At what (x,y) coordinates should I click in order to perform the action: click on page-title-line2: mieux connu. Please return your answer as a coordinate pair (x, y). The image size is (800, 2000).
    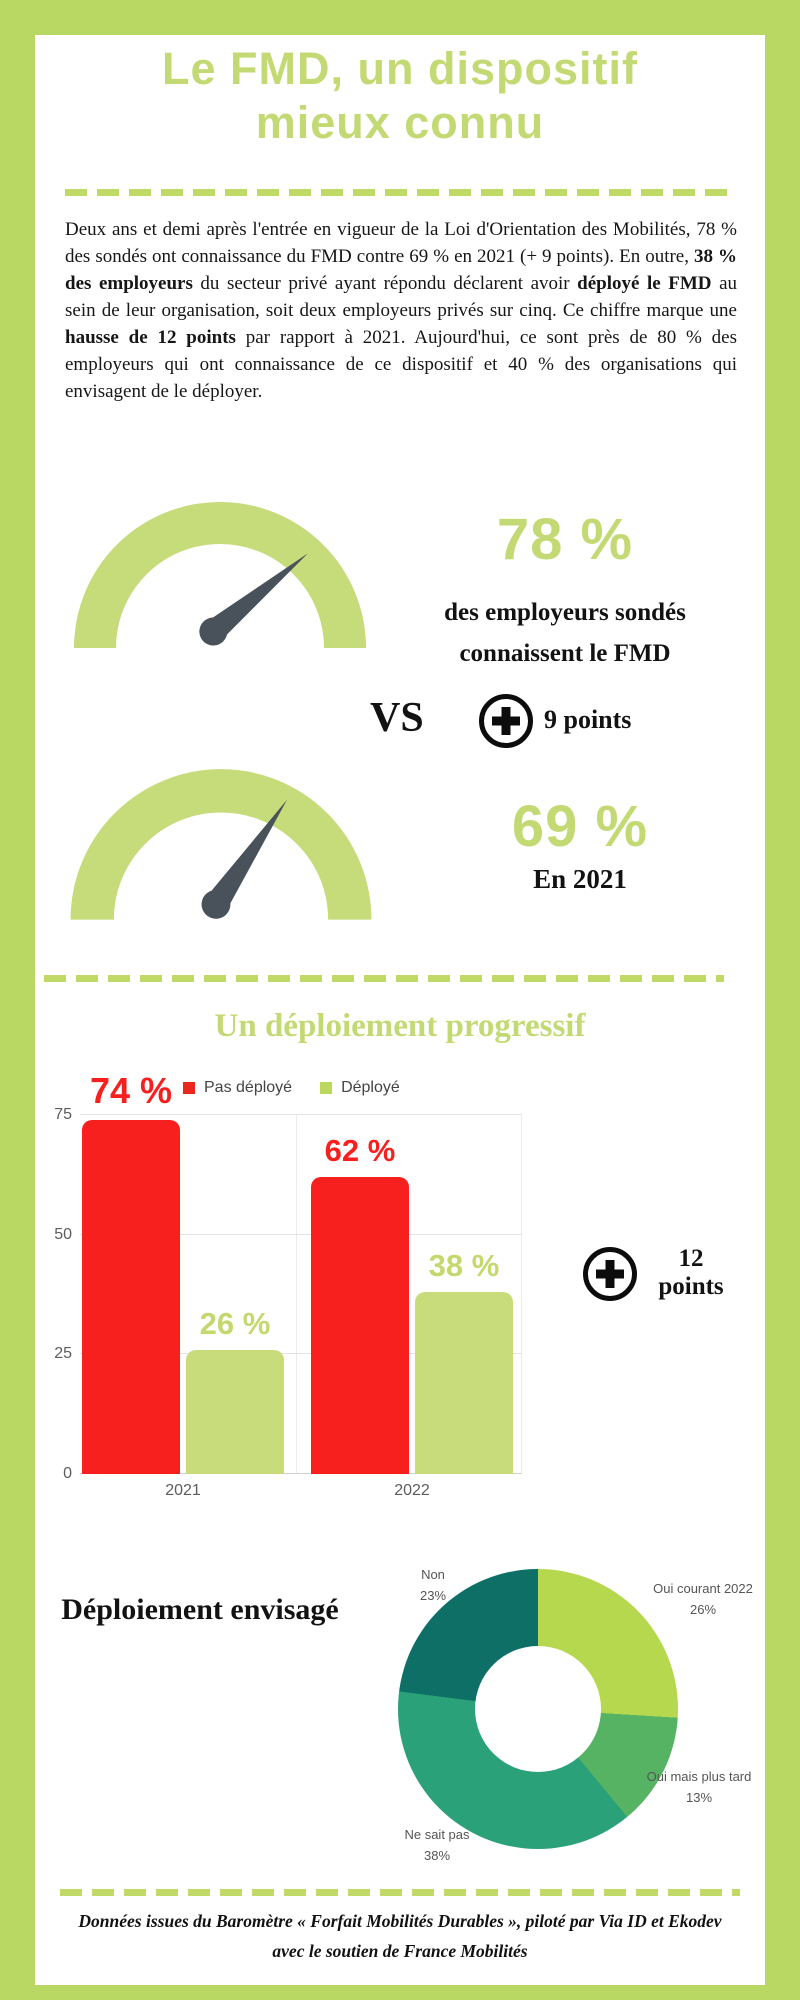
    Looking at the image, I should click on (400, 122).